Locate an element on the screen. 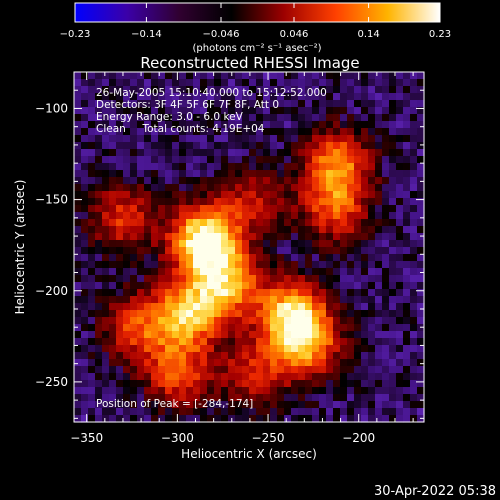  y-tick-label: −150 is located at coordinates (51, 200).